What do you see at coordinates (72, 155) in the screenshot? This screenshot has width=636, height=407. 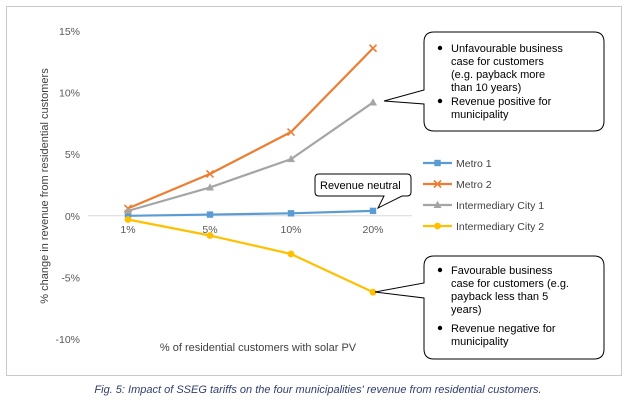 I see `y-tick-label: 5%` at bounding box center [72, 155].